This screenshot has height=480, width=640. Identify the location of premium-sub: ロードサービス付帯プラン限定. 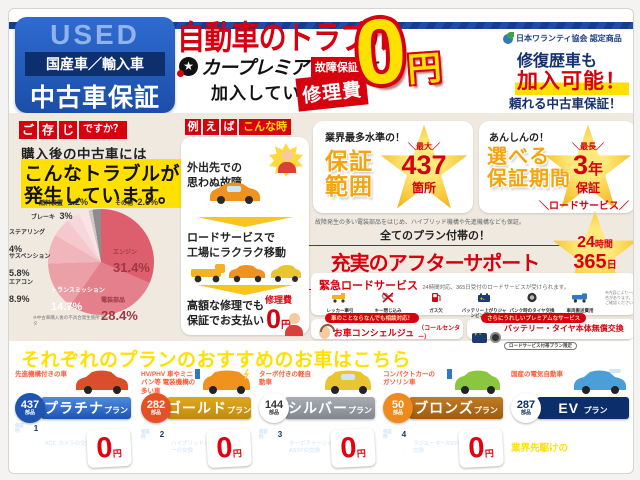
(540, 346).